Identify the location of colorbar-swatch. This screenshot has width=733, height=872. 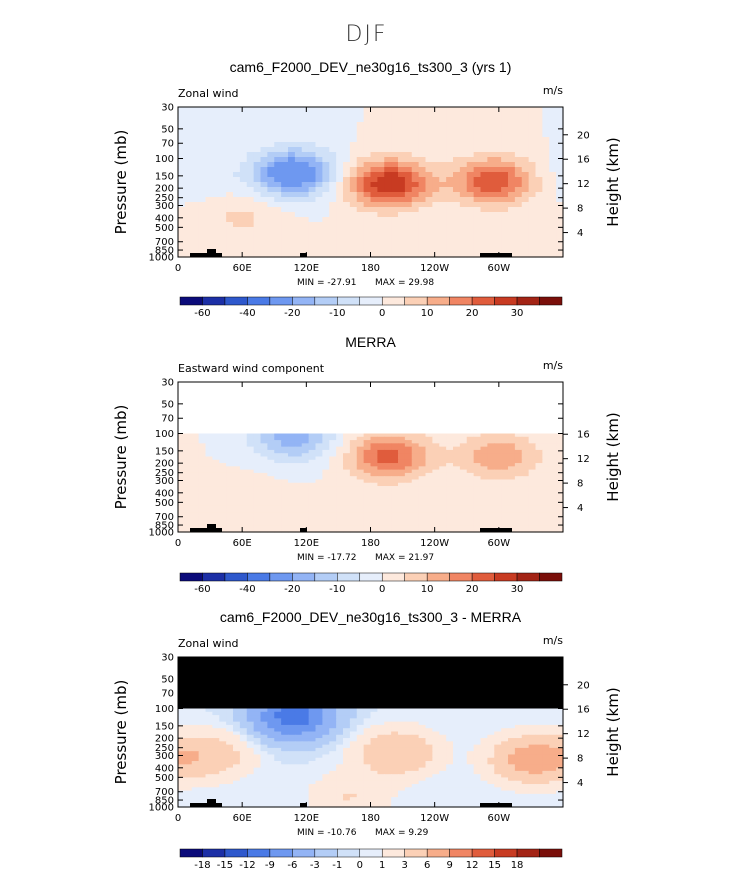
(416, 301).